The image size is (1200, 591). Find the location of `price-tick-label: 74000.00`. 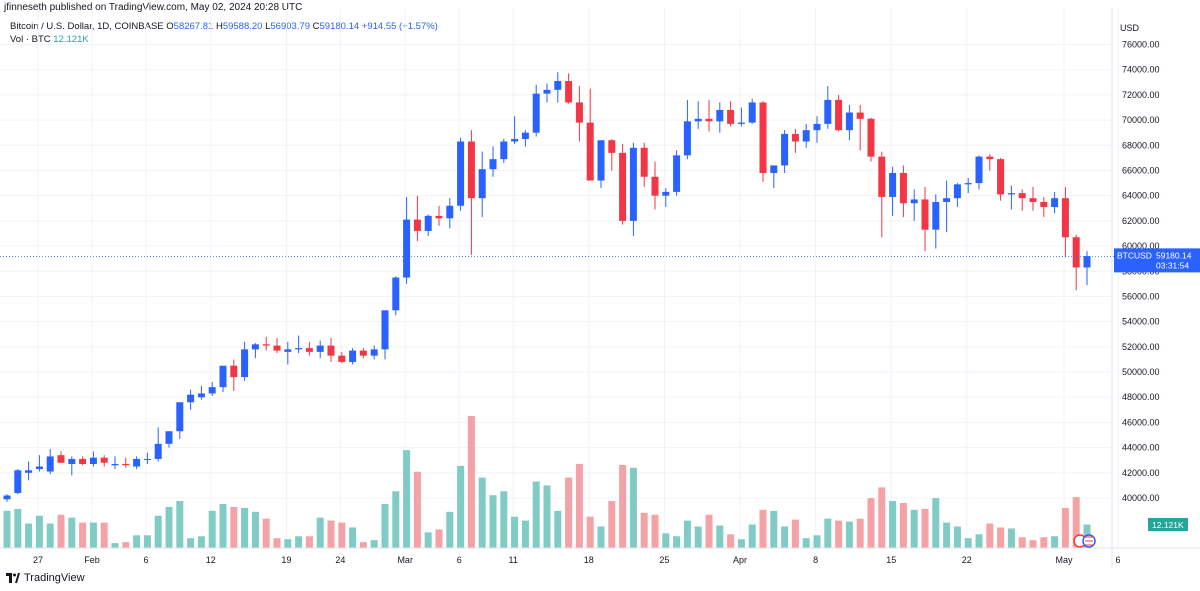

price-tick-label: 74000.00 is located at coordinates (1141, 70).